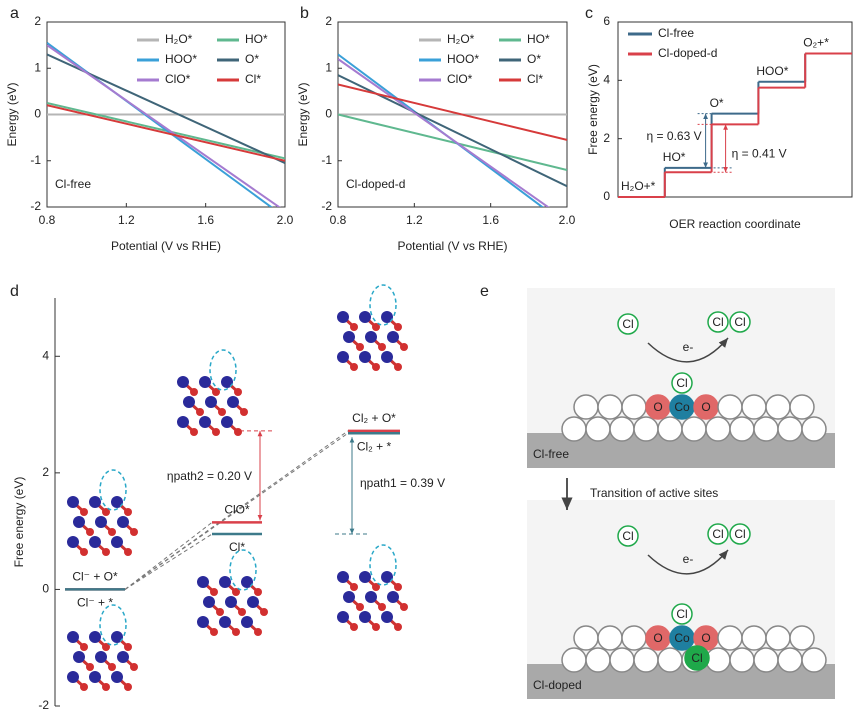 The width and height of the screenshot is (861, 720). What do you see at coordinates (717, 103) in the screenshot?
I see `step-label: O*` at bounding box center [717, 103].